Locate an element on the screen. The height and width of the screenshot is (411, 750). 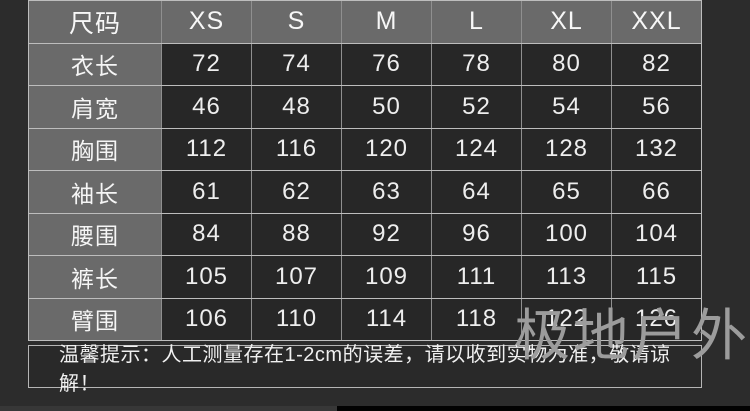
value-cell: 113 is located at coordinates (566, 277).